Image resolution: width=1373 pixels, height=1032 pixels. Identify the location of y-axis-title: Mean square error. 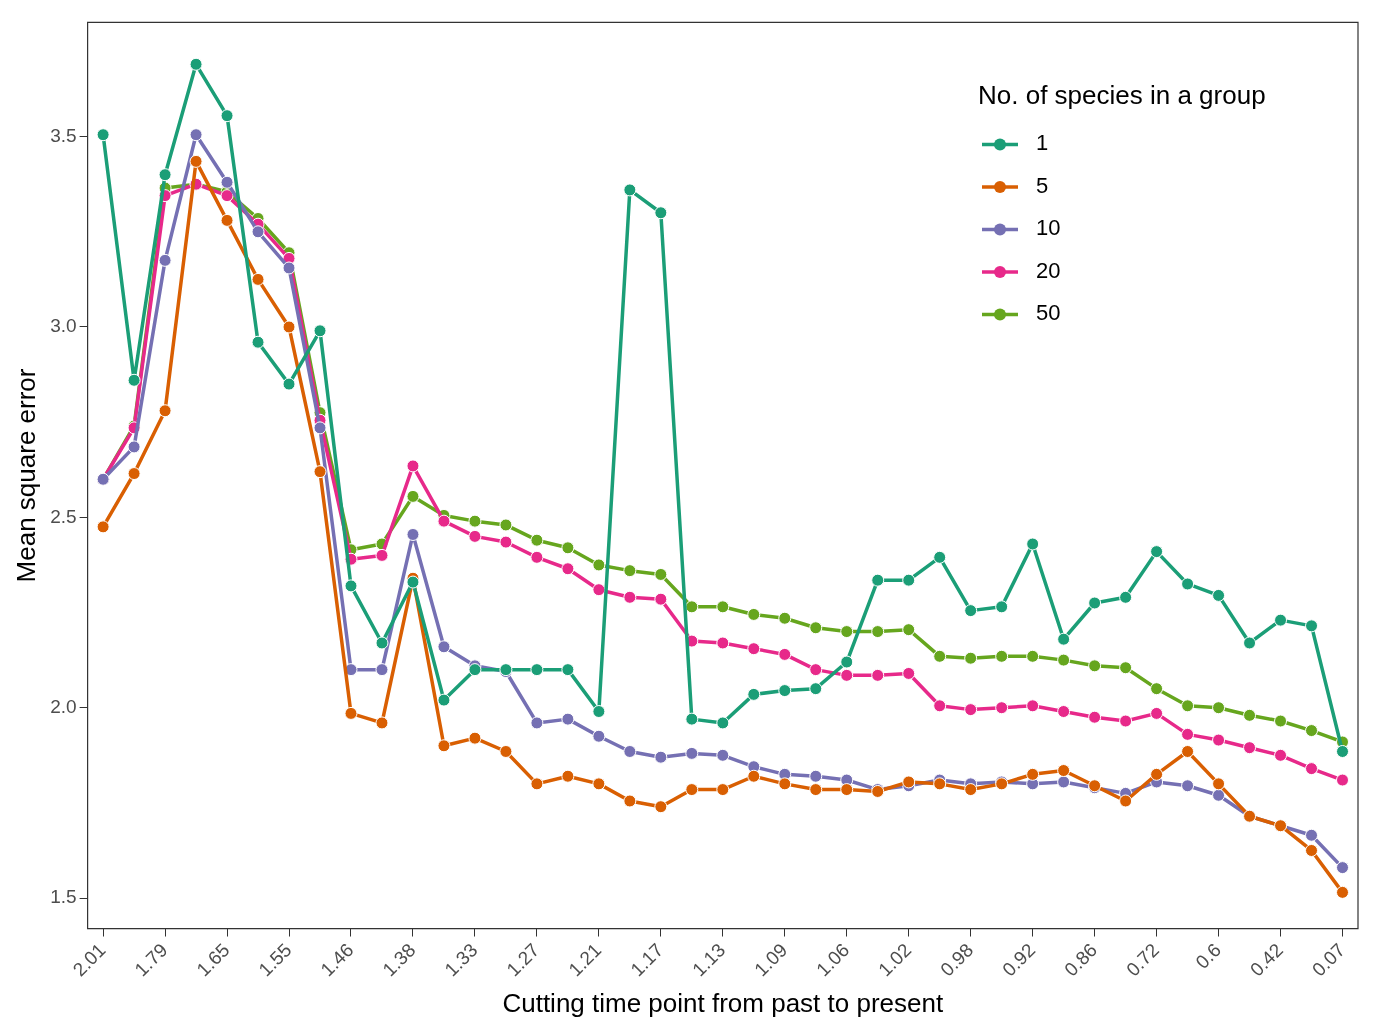
(25, 475).